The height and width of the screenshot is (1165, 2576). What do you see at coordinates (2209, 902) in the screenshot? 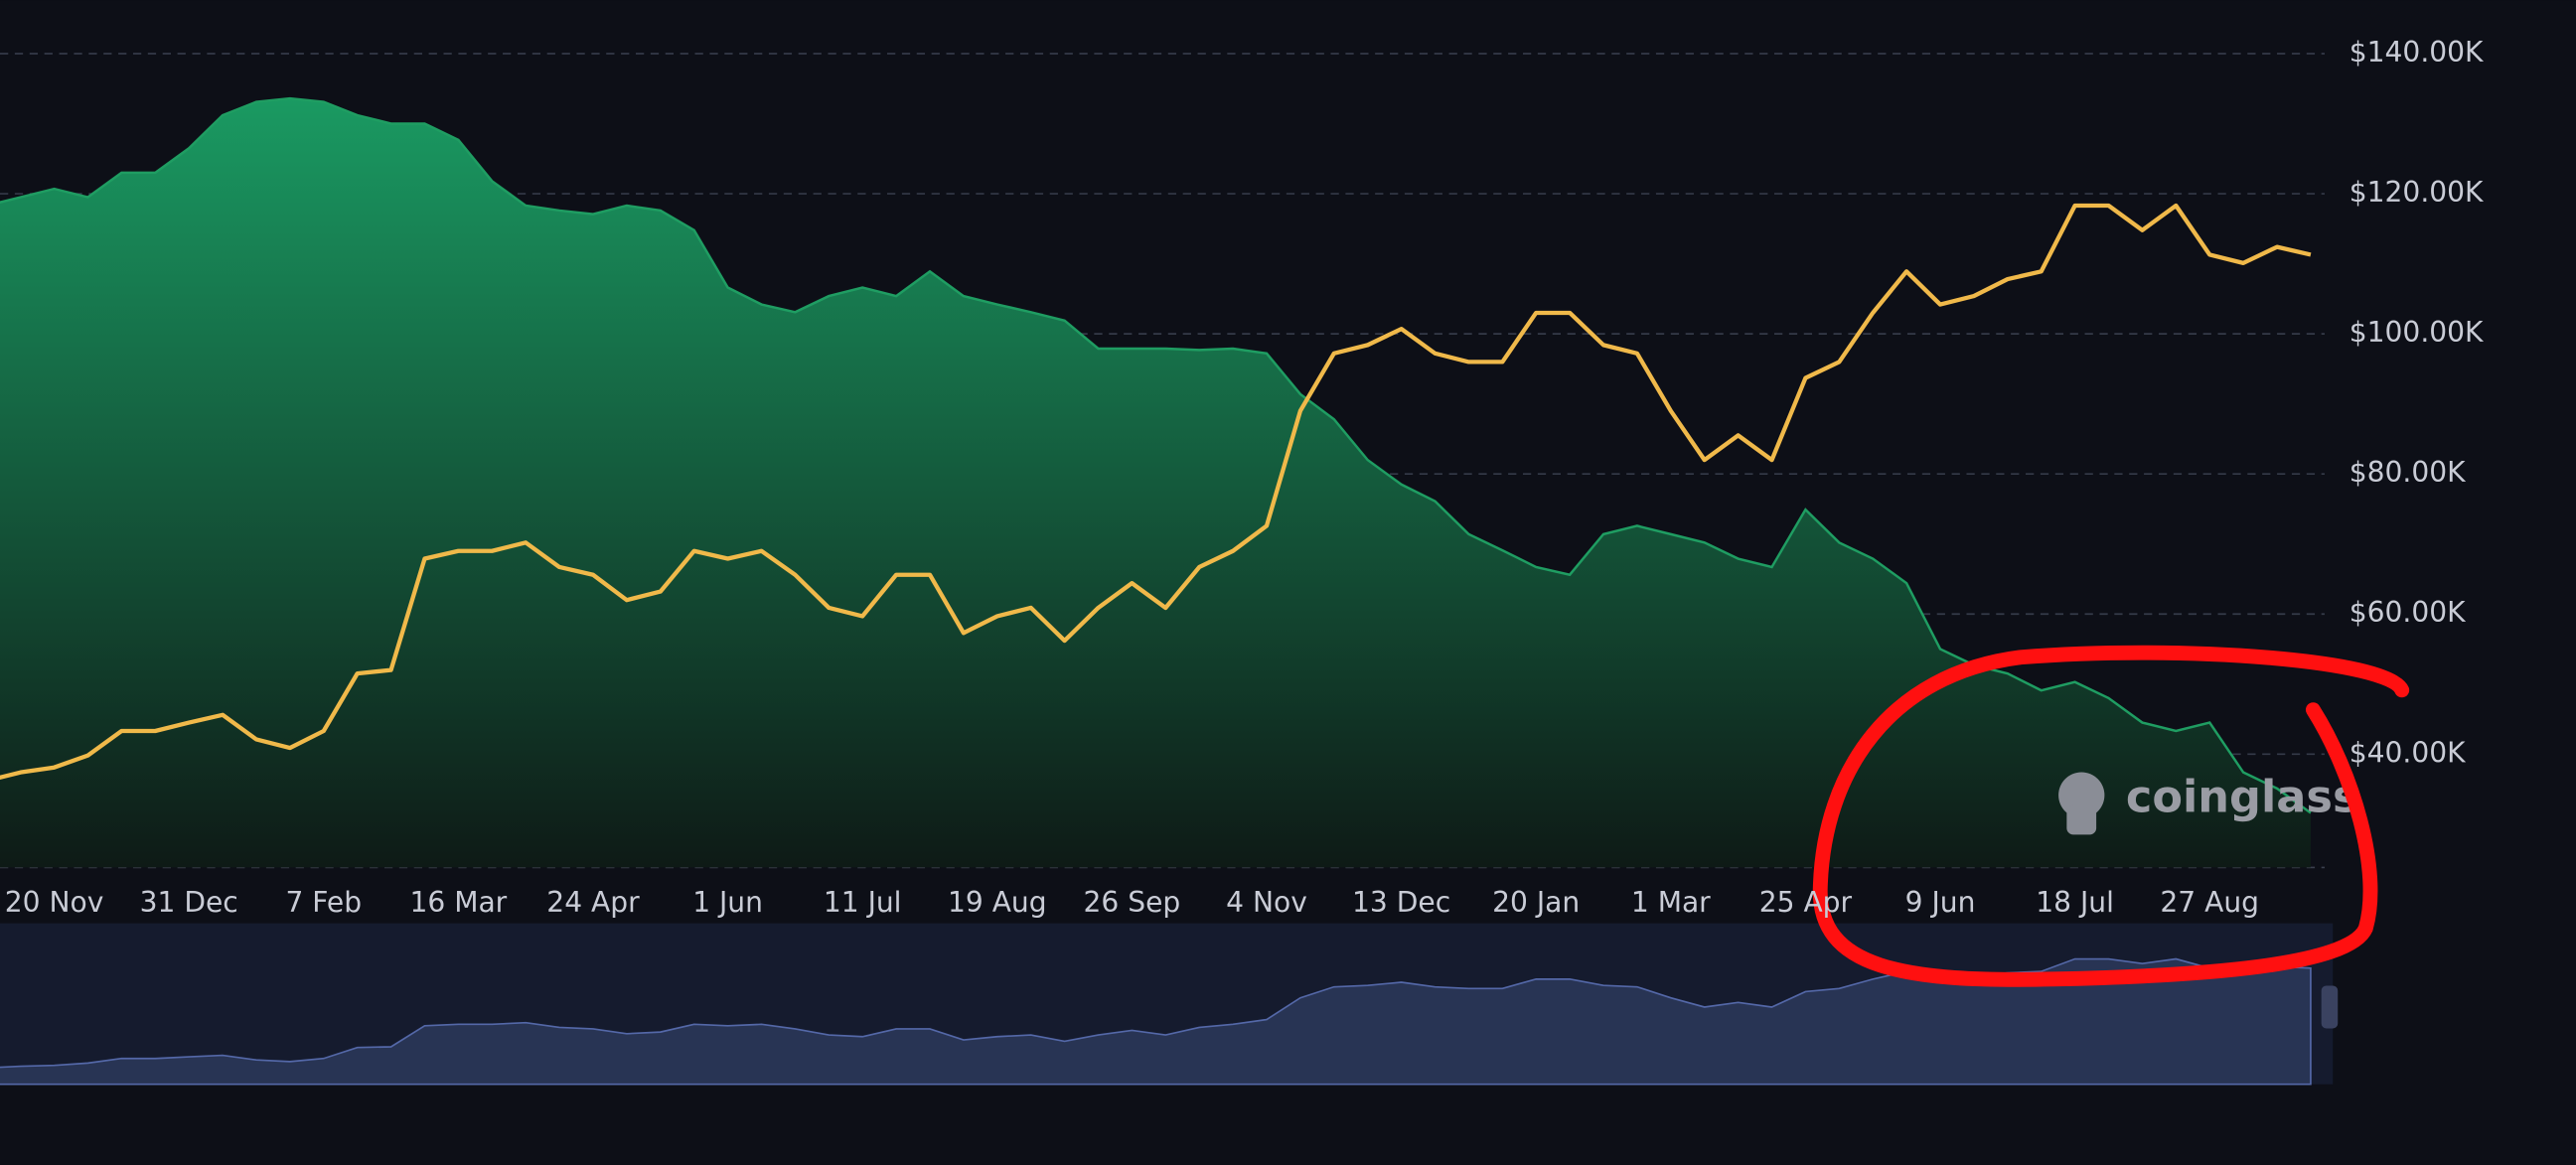
I see `x-tick-label: 27 Aug` at bounding box center [2209, 902].